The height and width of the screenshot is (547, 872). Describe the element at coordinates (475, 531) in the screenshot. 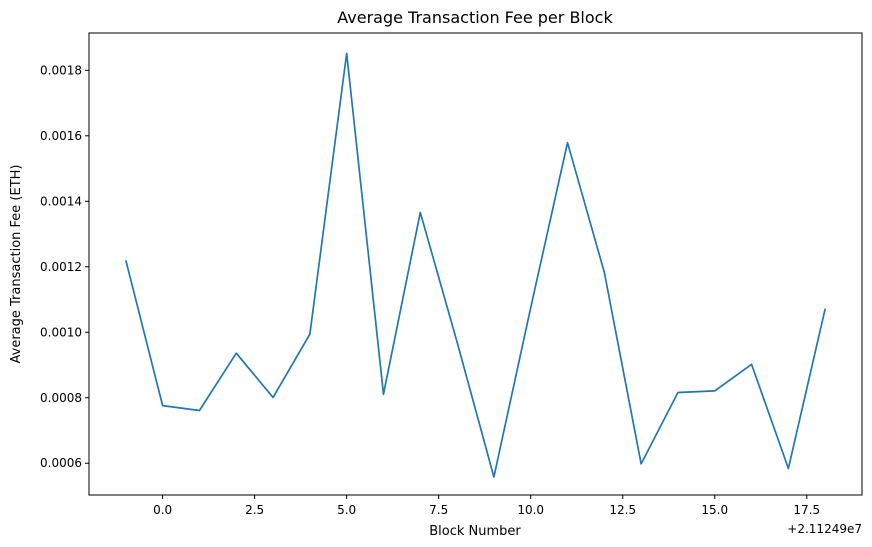

I see `x-axis-label: Block Number` at that location.